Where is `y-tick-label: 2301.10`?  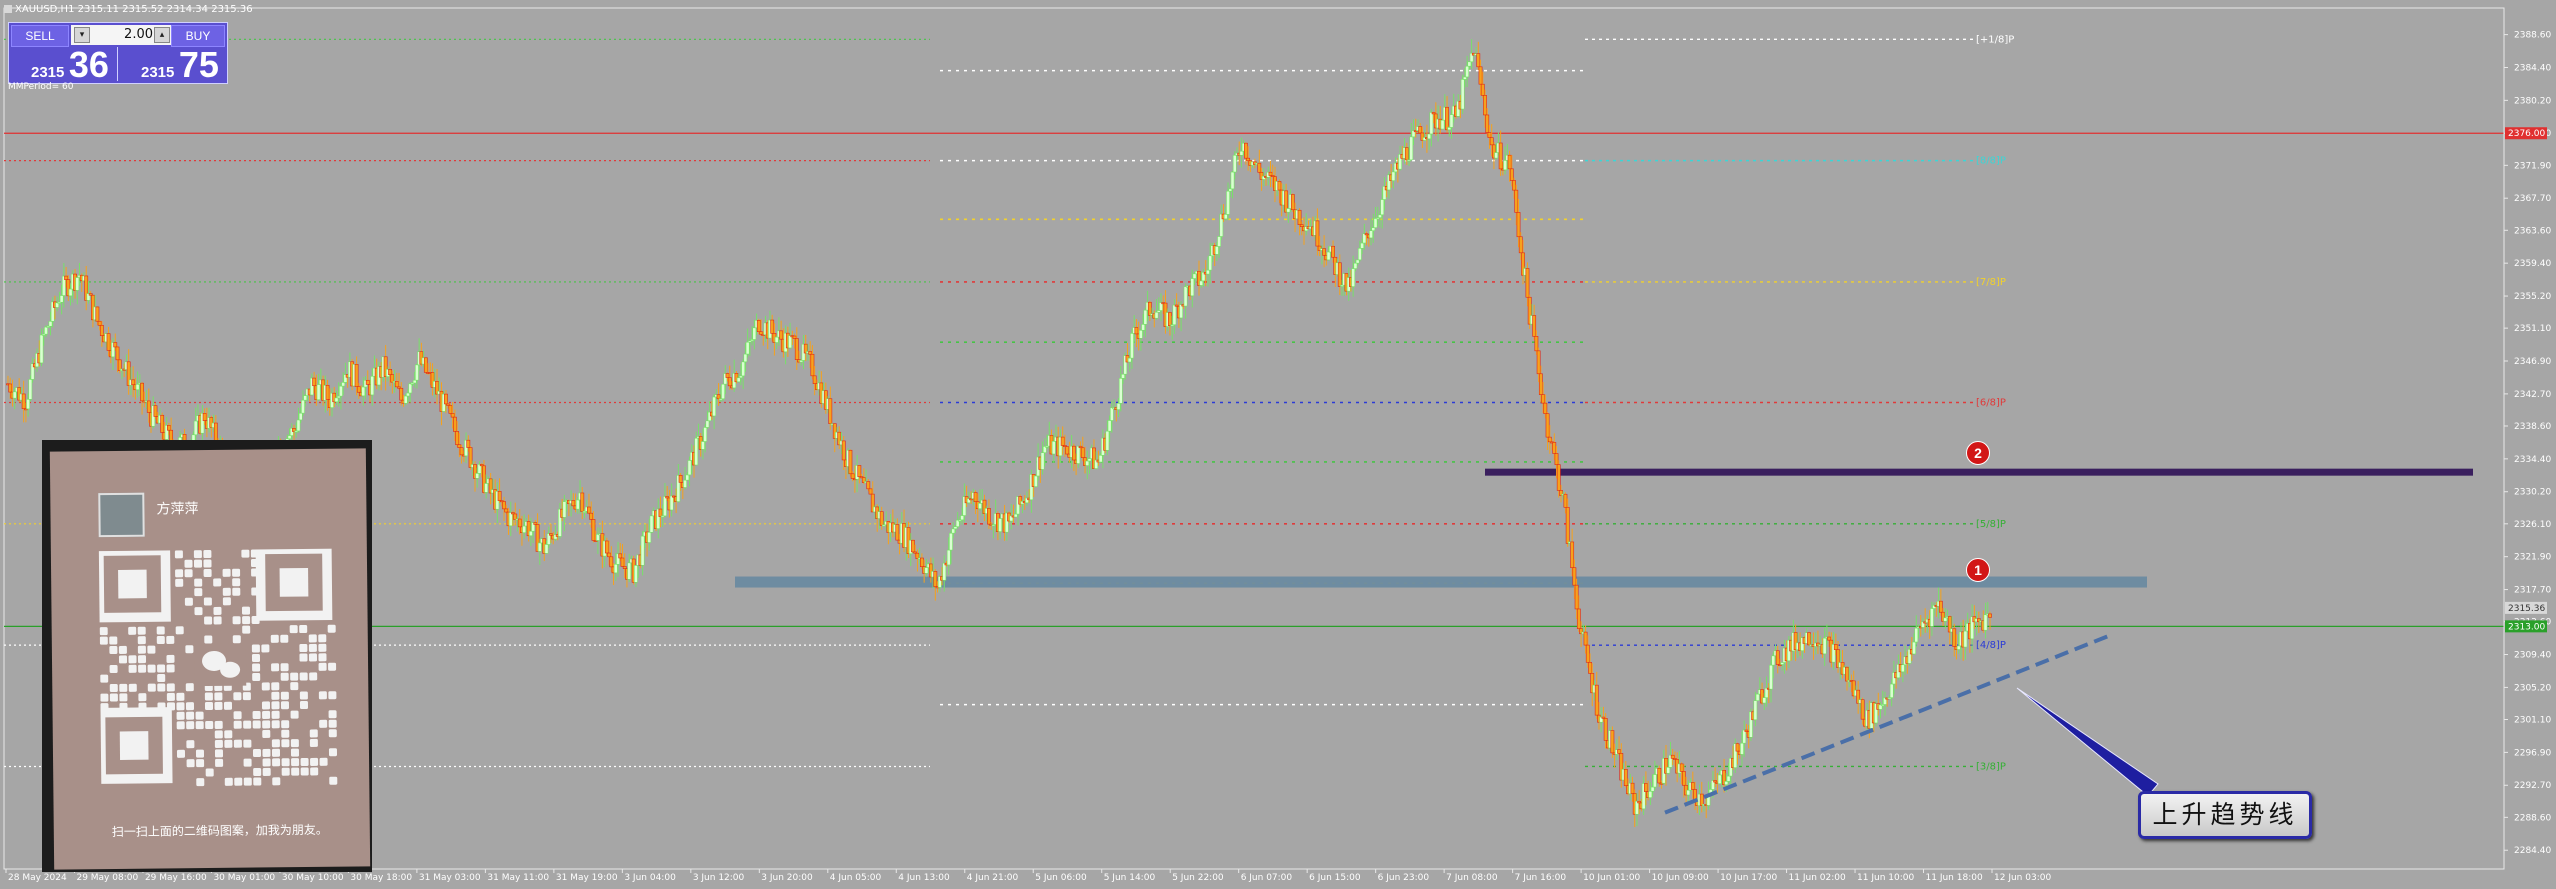 y-tick-label: 2301.10 is located at coordinates (2532, 720).